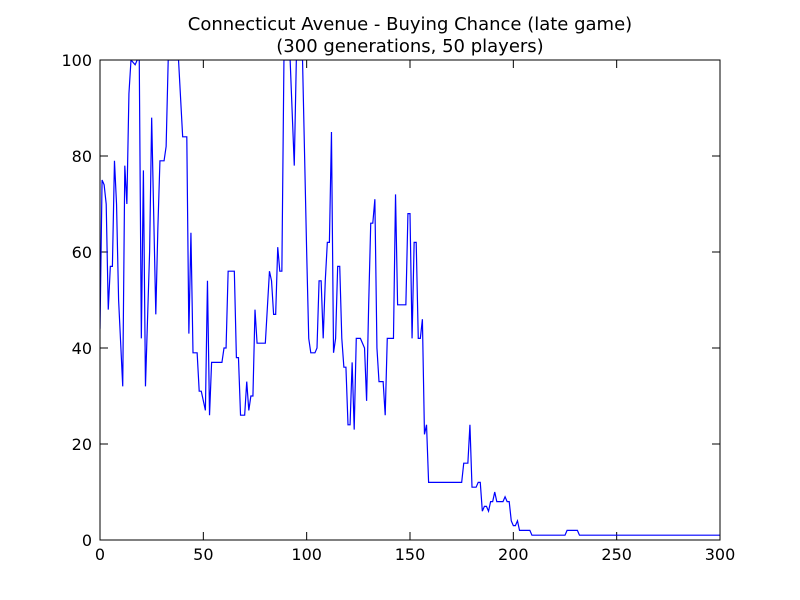 The height and width of the screenshot is (600, 800). Describe the element at coordinates (76, 60) in the screenshot. I see `y-tick-label: 100` at that location.